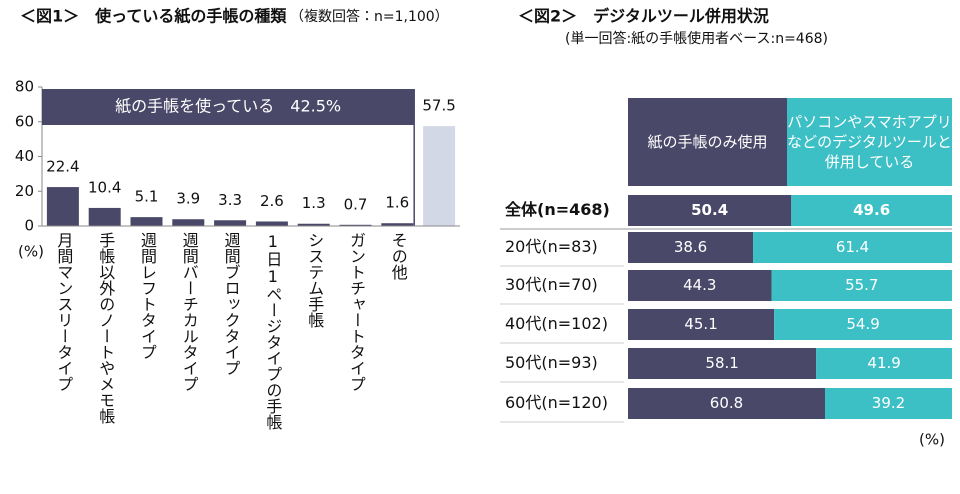  I want to click on value-label: 44.3, so click(699, 285).